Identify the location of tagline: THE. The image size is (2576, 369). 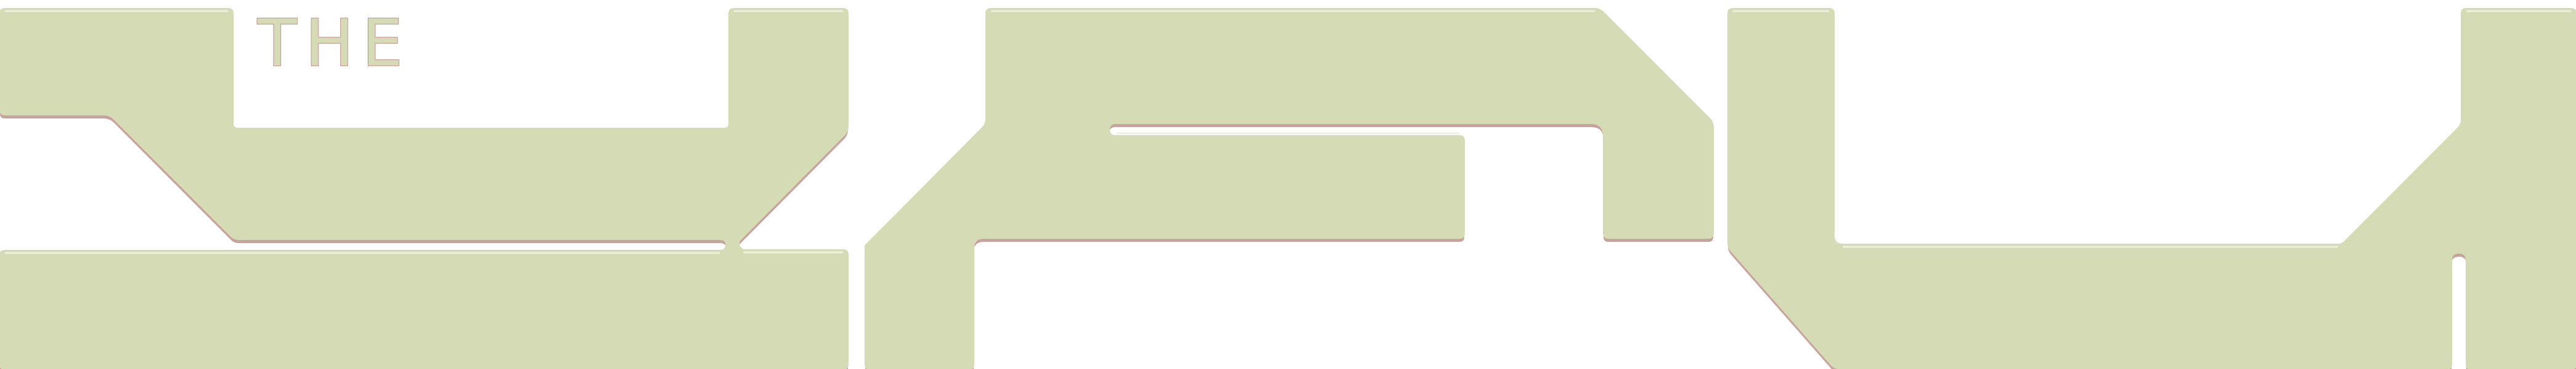
(334, 44).